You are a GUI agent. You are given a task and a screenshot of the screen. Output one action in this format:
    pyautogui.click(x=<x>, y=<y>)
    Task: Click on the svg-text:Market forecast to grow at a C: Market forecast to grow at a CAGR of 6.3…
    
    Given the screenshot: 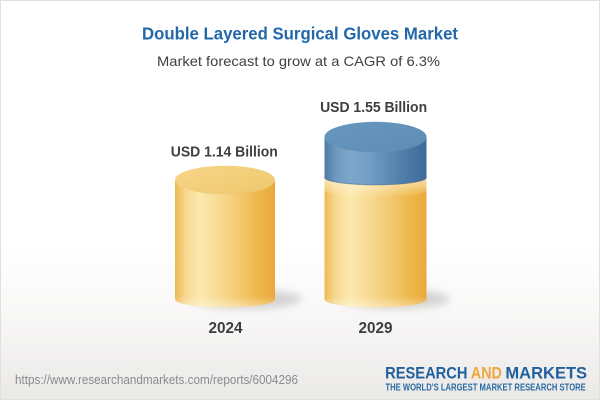 What is the action you would take?
    pyautogui.click(x=298, y=61)
    